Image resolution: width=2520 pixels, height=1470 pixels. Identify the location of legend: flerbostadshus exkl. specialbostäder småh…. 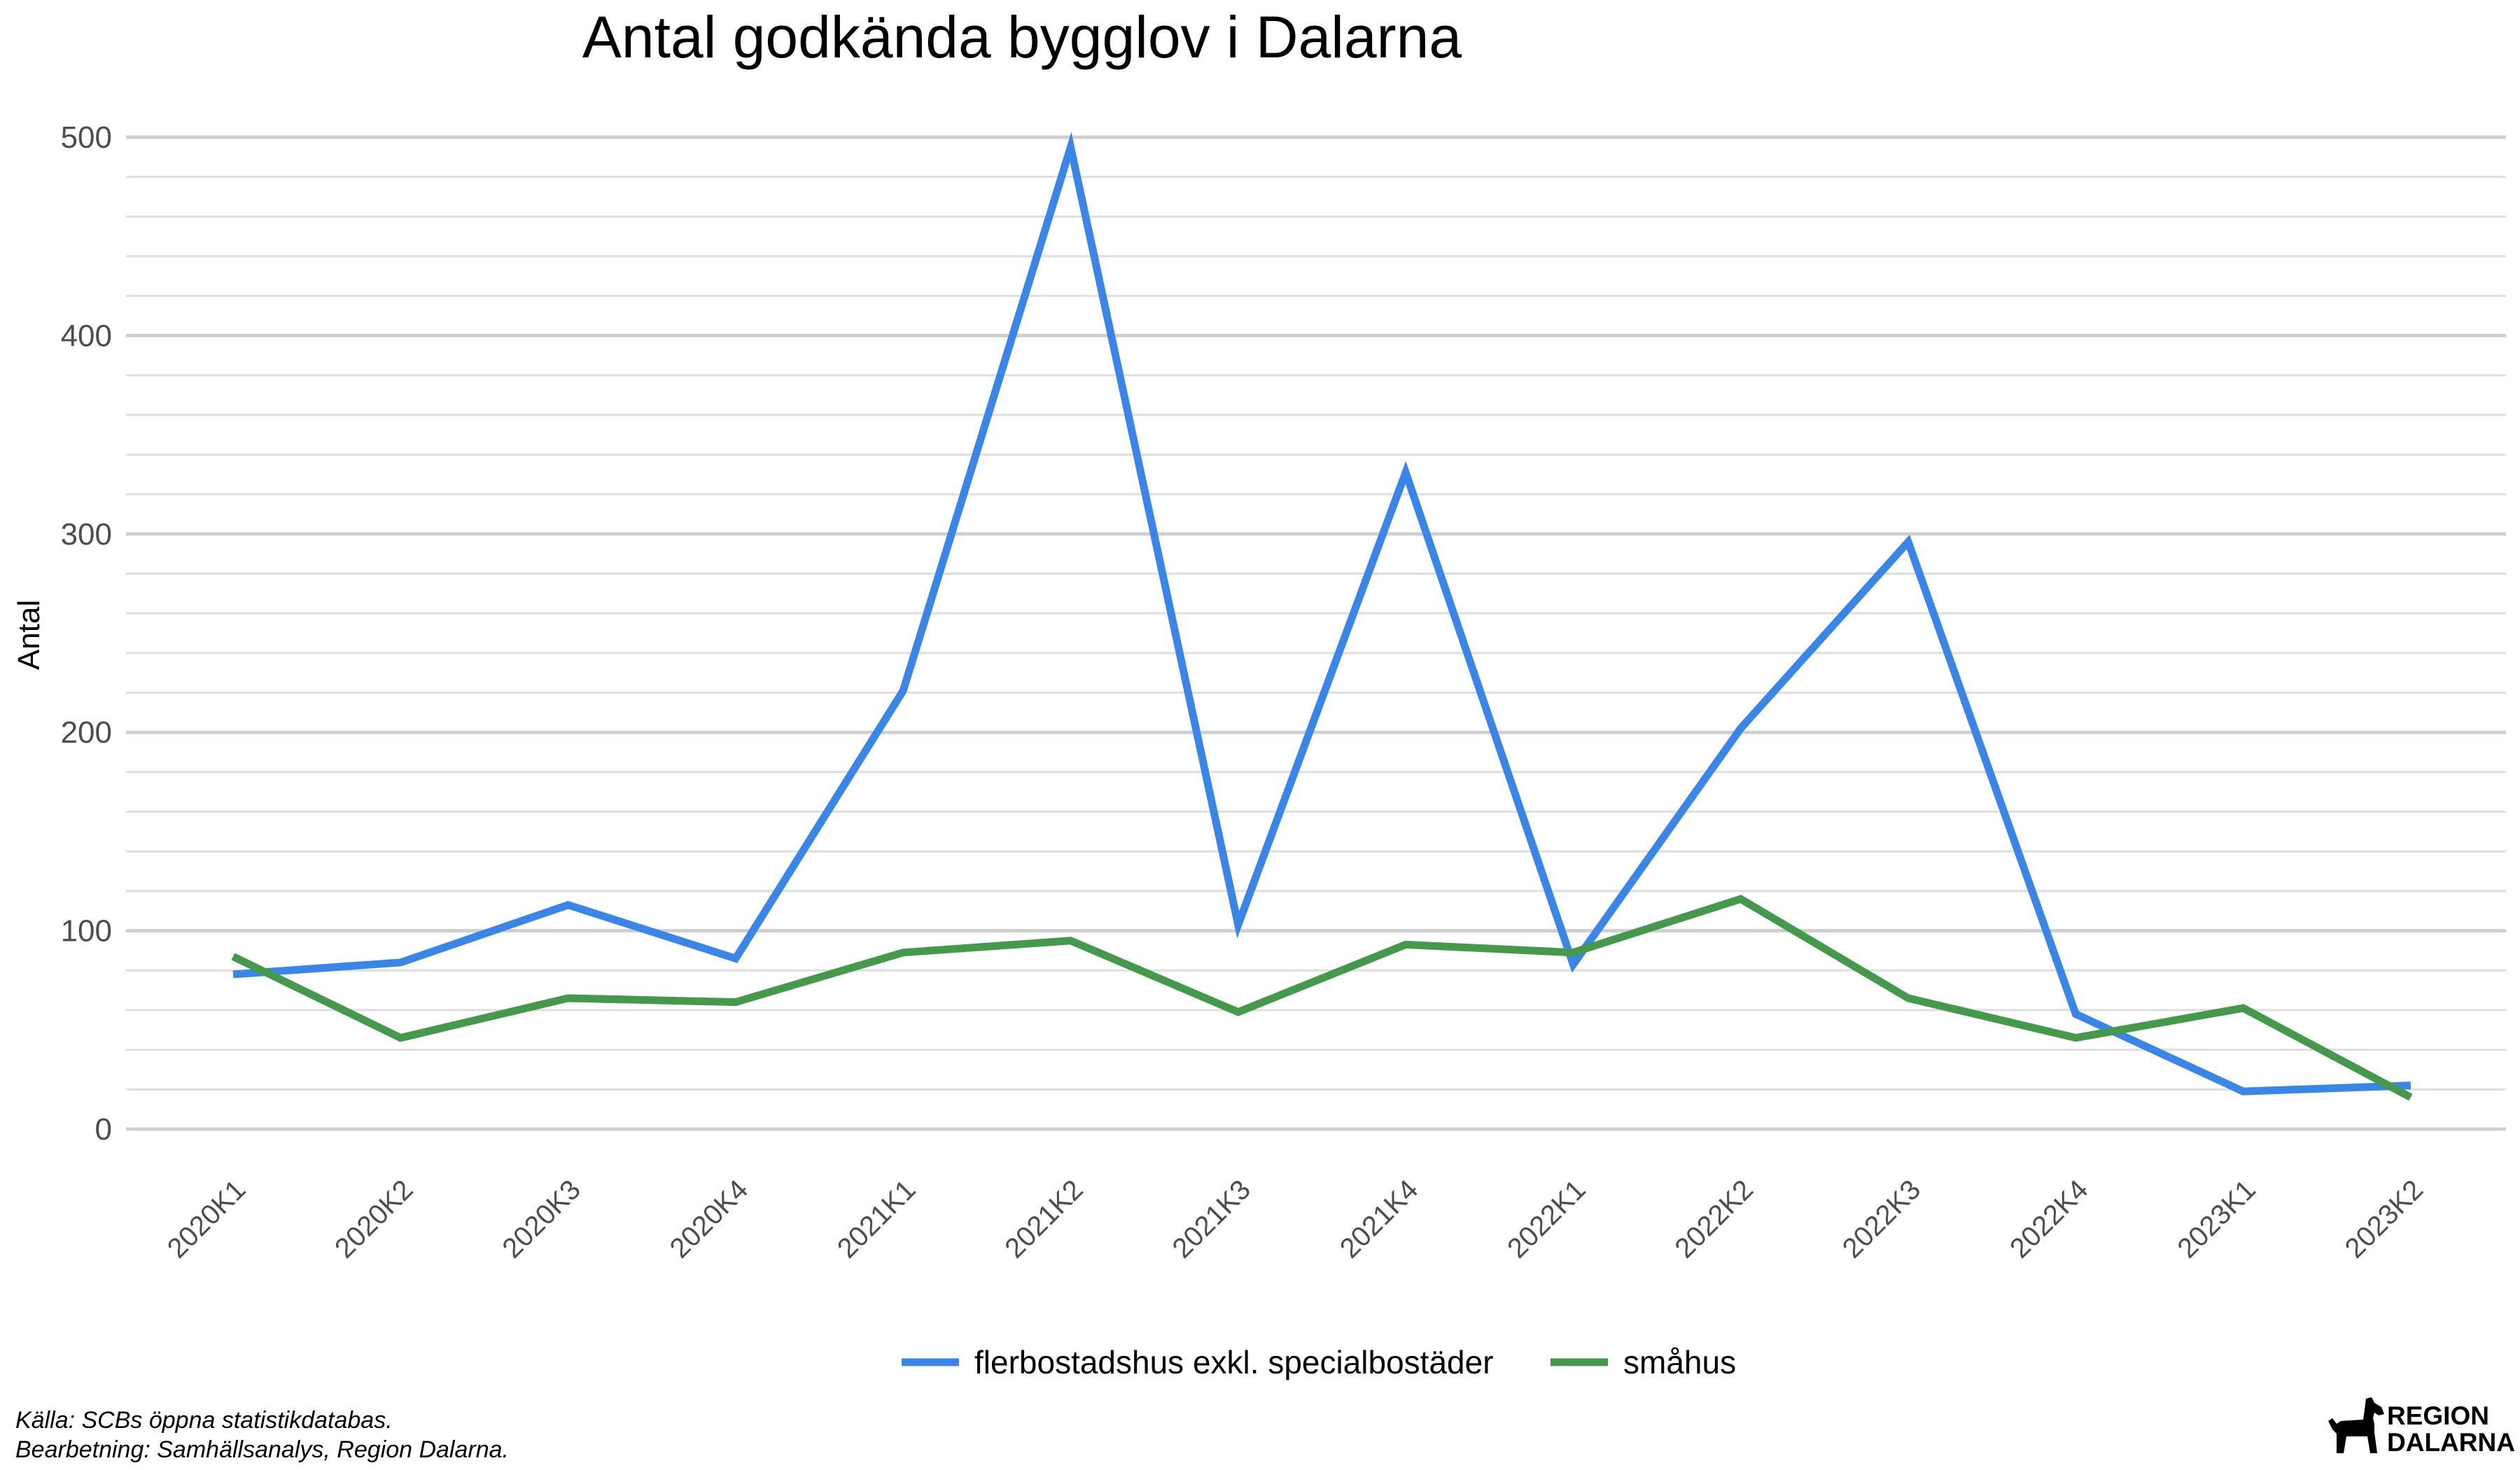
(1319, 1362).